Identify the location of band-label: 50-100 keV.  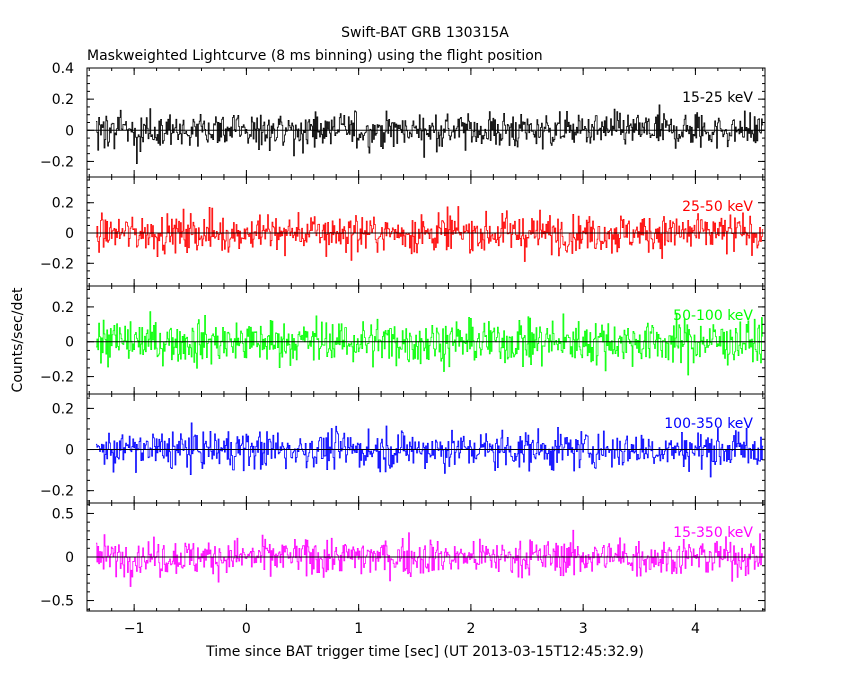
(713, 316).